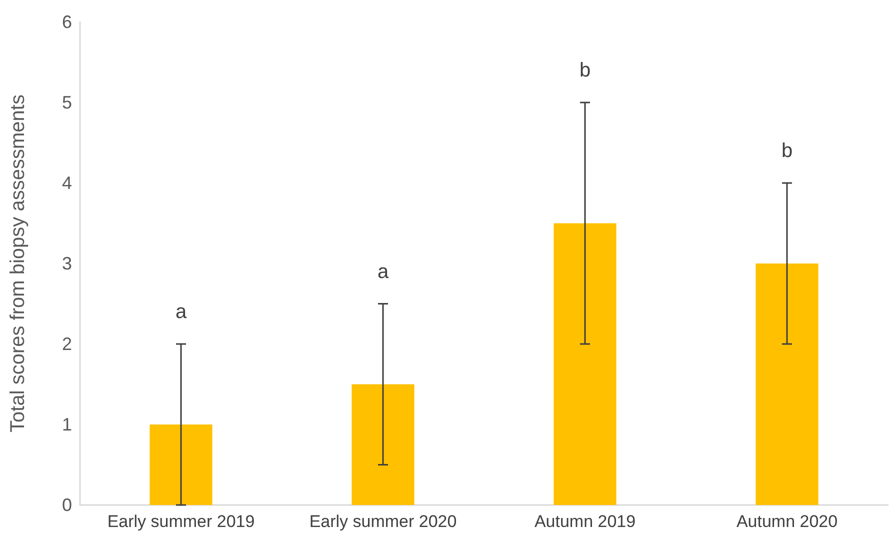 Image resolution: width=896 pixels, height=548 pixels. Describe the element at coordinates (787, 521) in the screenshot. I see `x-tick-label: Autumn 2020` at that location.